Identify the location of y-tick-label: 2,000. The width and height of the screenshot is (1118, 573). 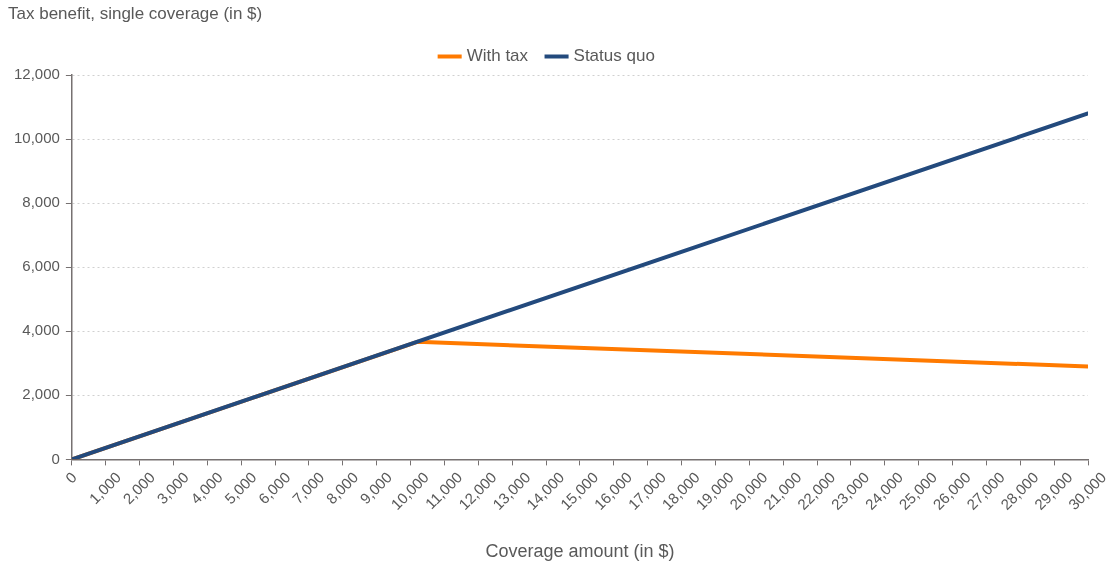
(41, 394).